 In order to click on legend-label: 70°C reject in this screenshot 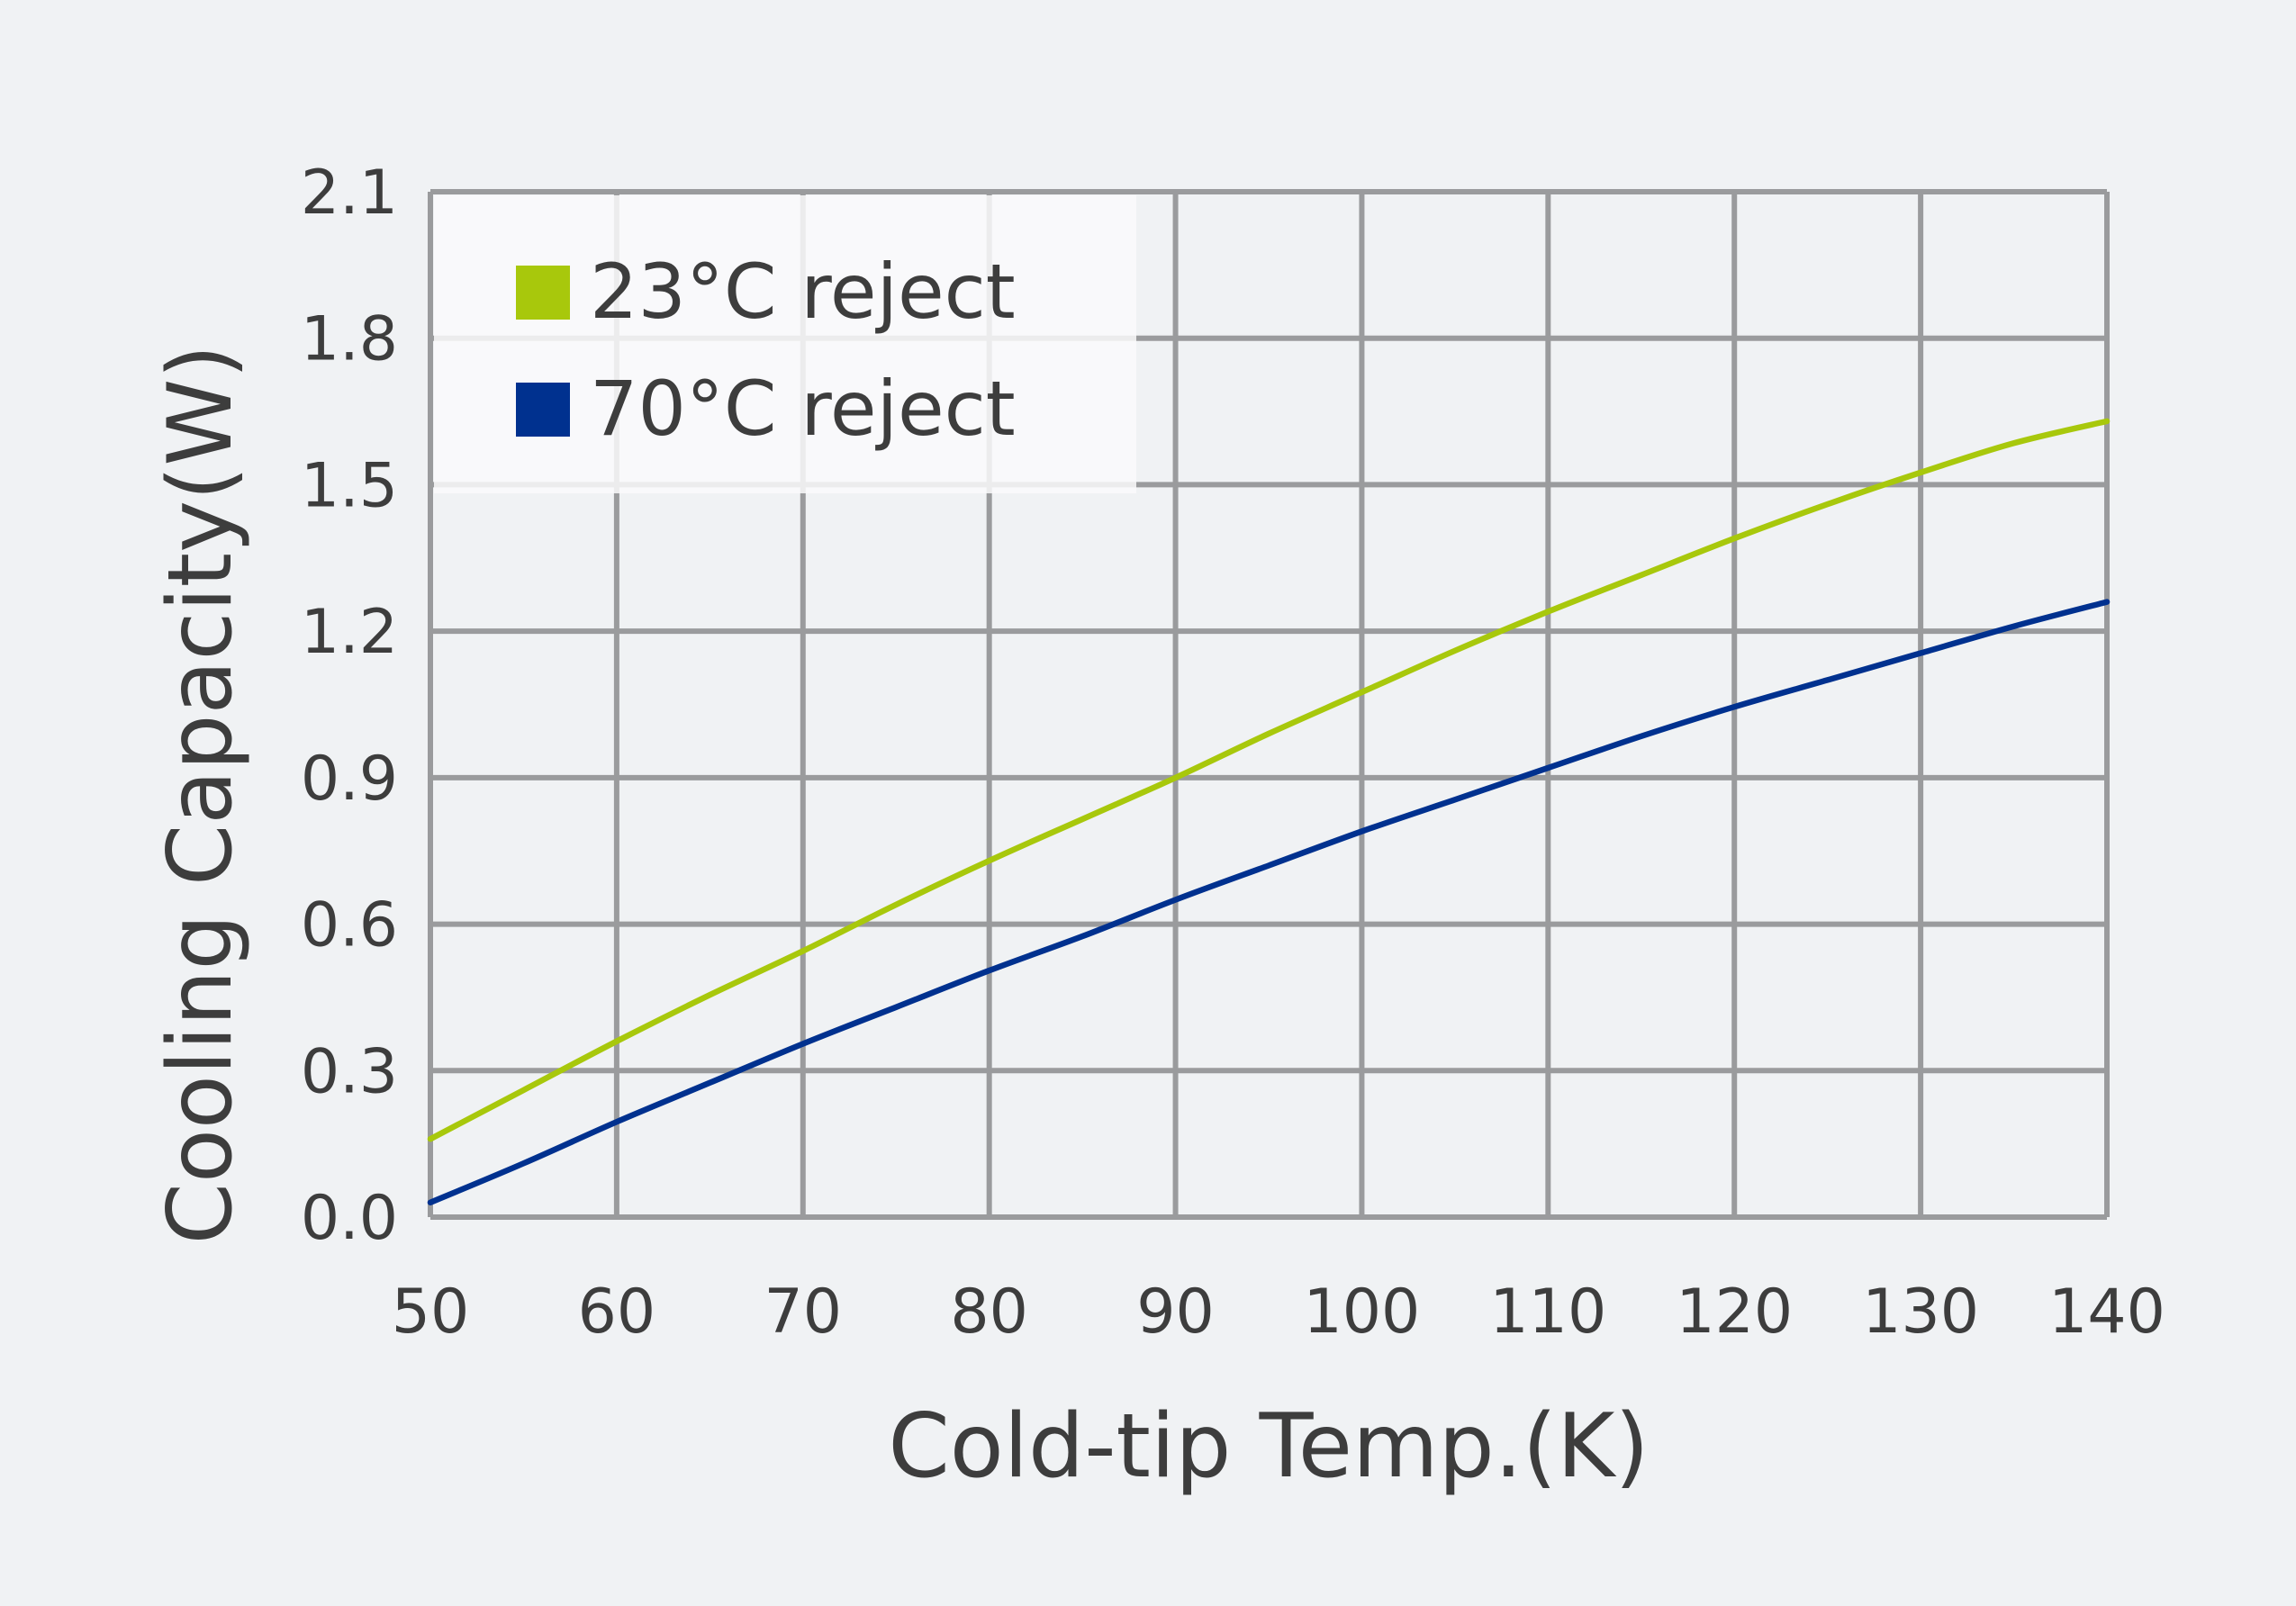, I will do `click(803, 409)`.